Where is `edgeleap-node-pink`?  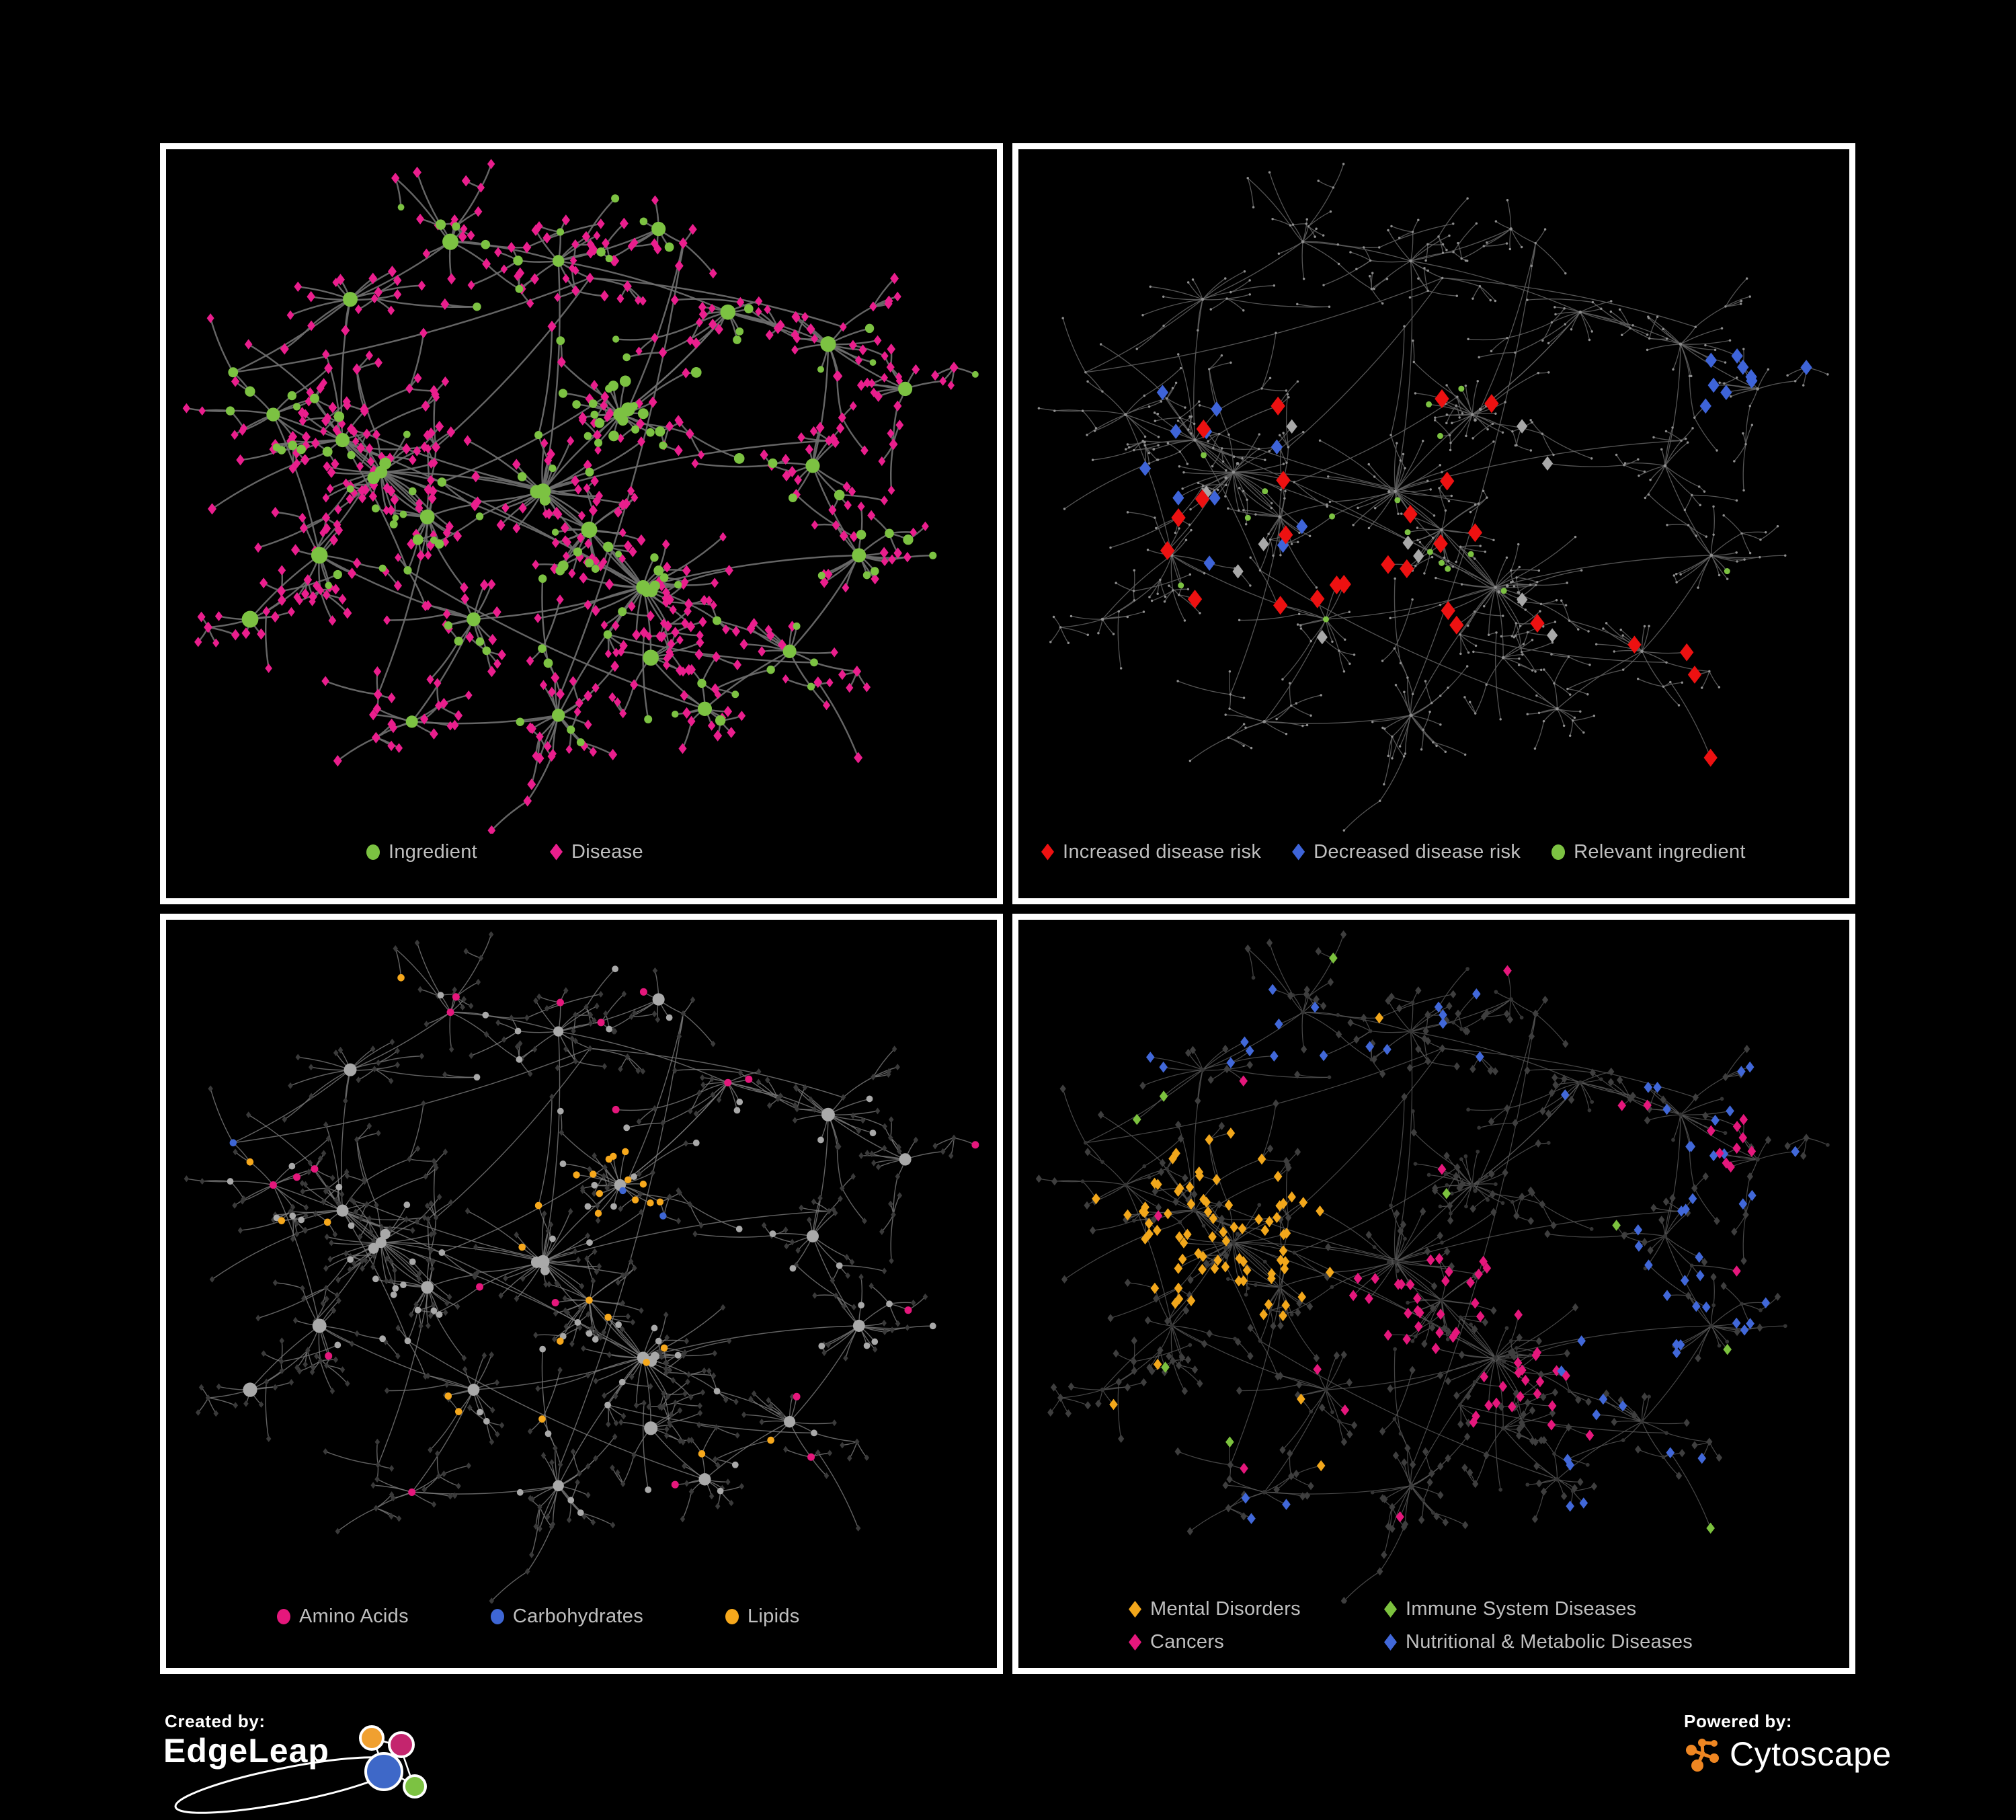 edgeleap-node-pink is located at coordinates (401, 1744).